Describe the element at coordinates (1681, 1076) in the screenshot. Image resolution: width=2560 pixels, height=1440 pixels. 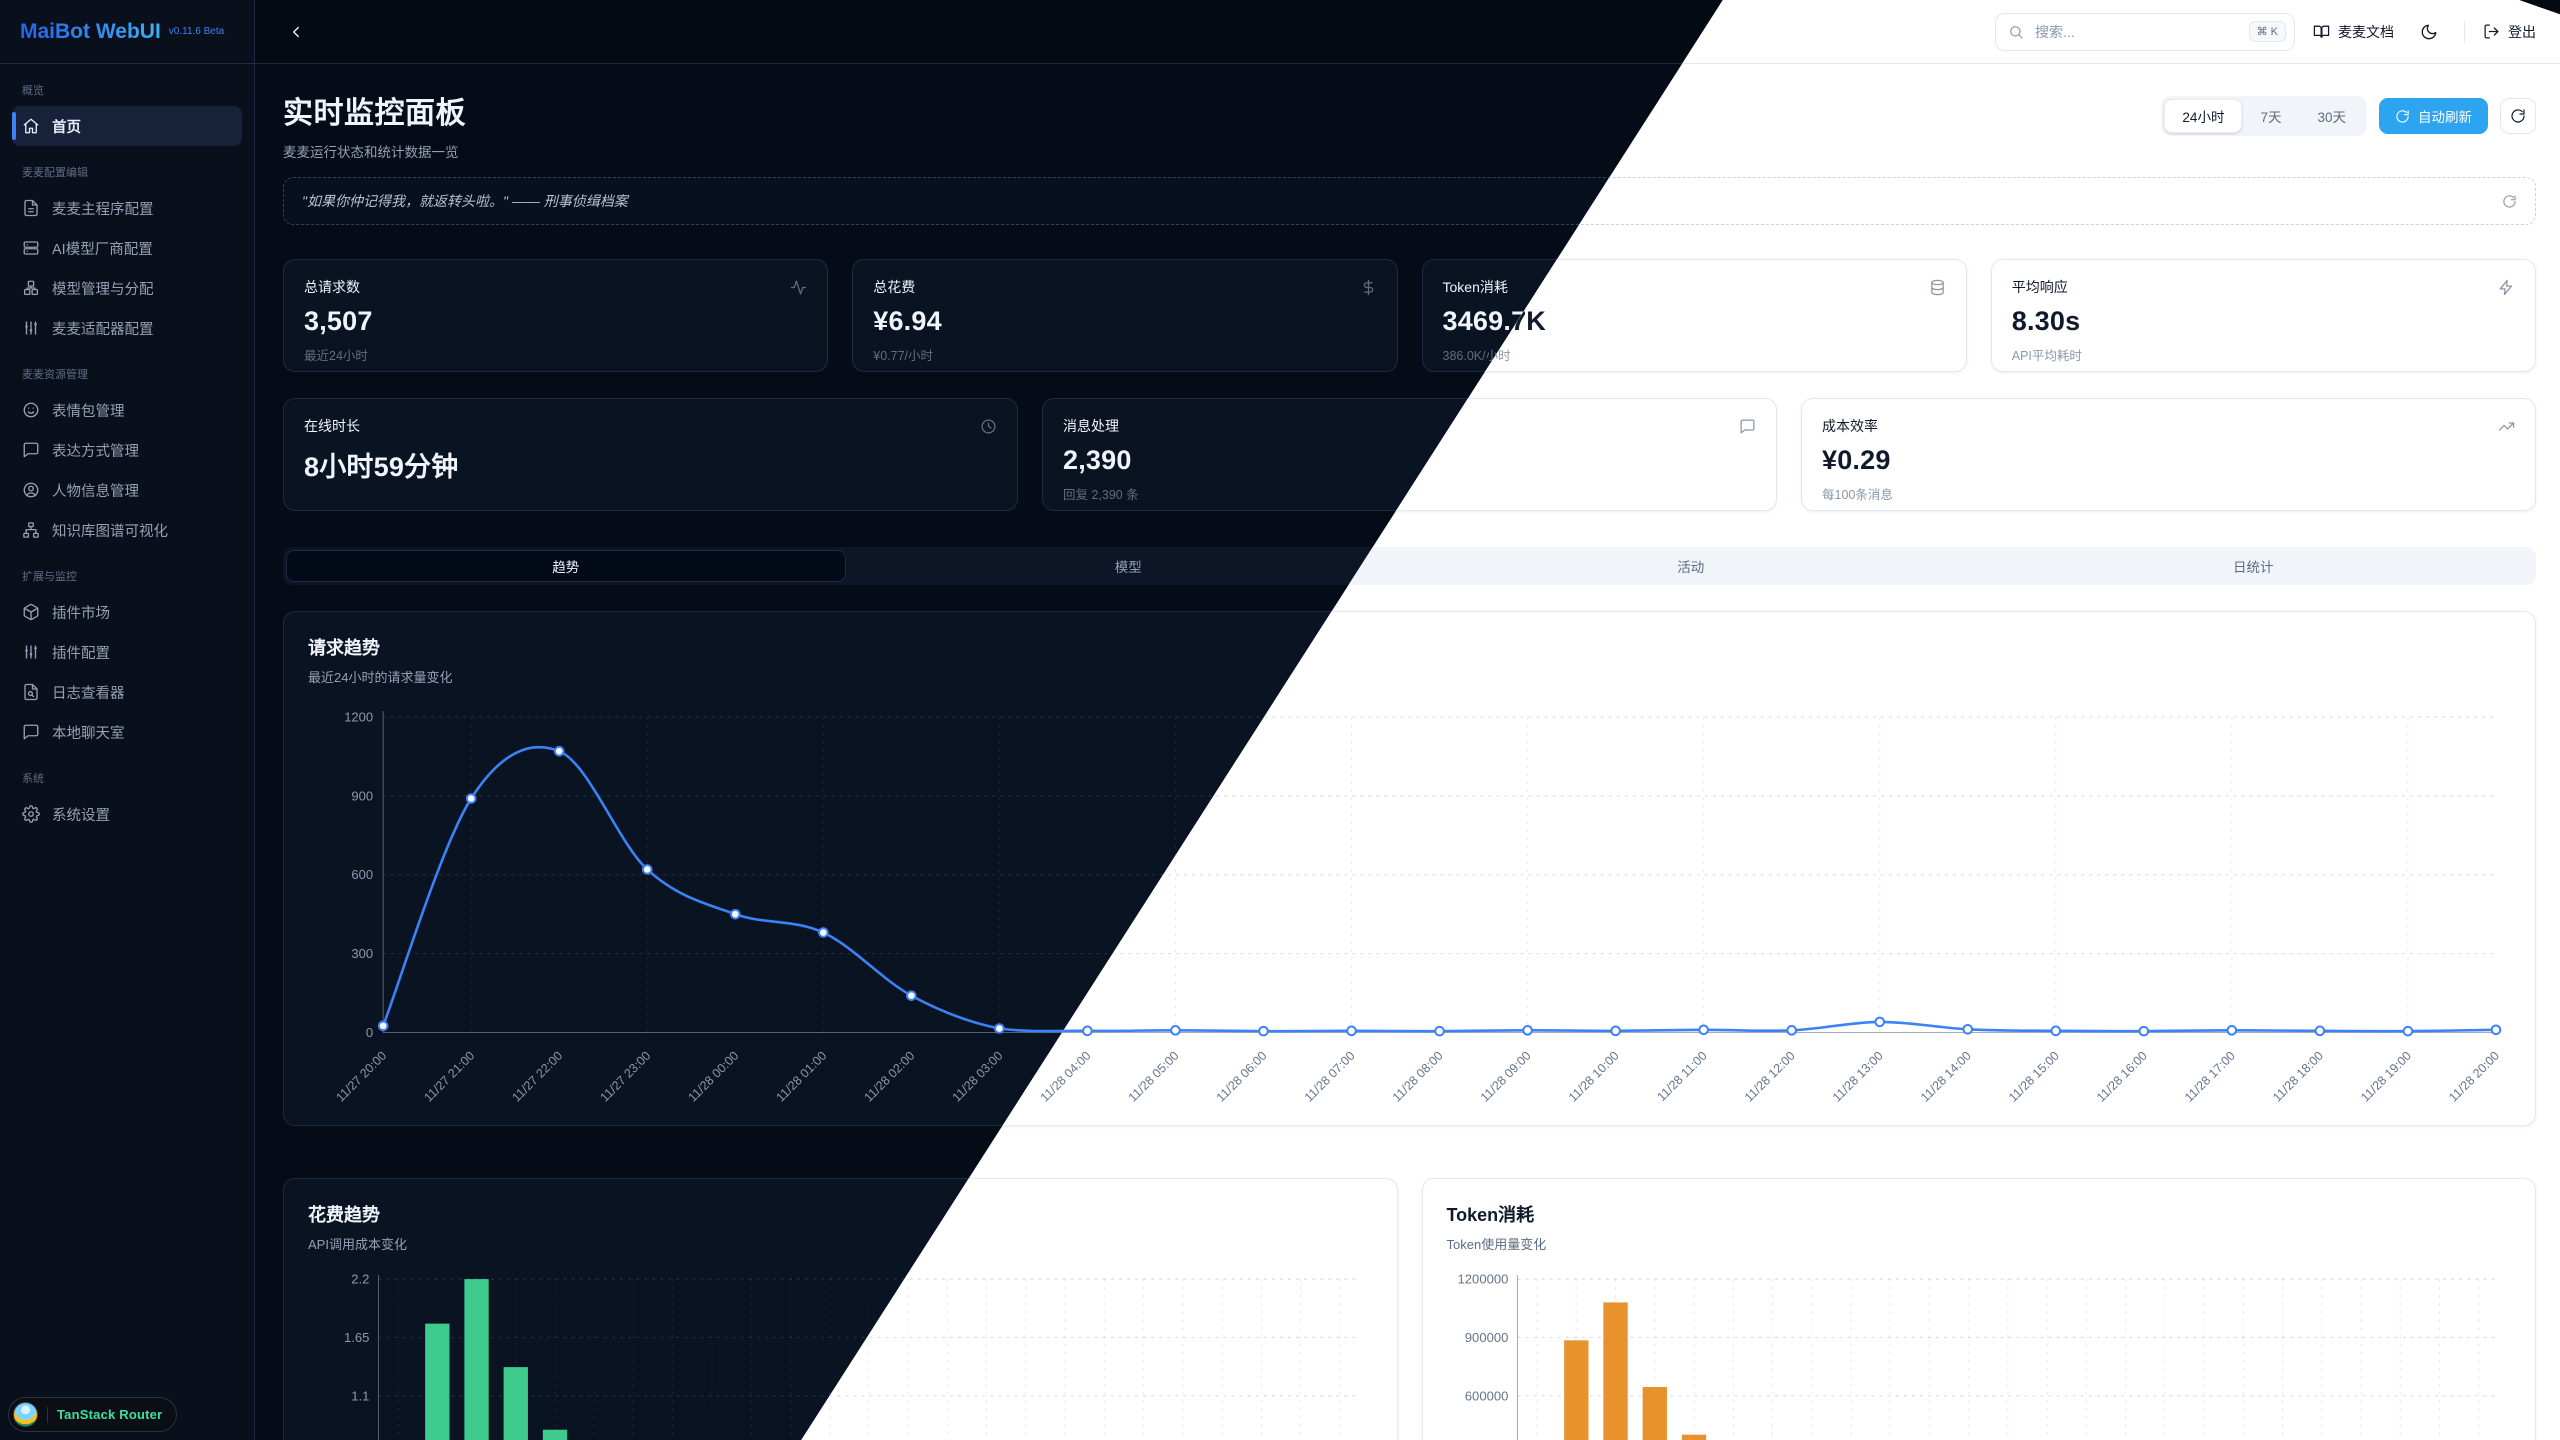
I see `svg-text: 11/28 11:00` at that location.